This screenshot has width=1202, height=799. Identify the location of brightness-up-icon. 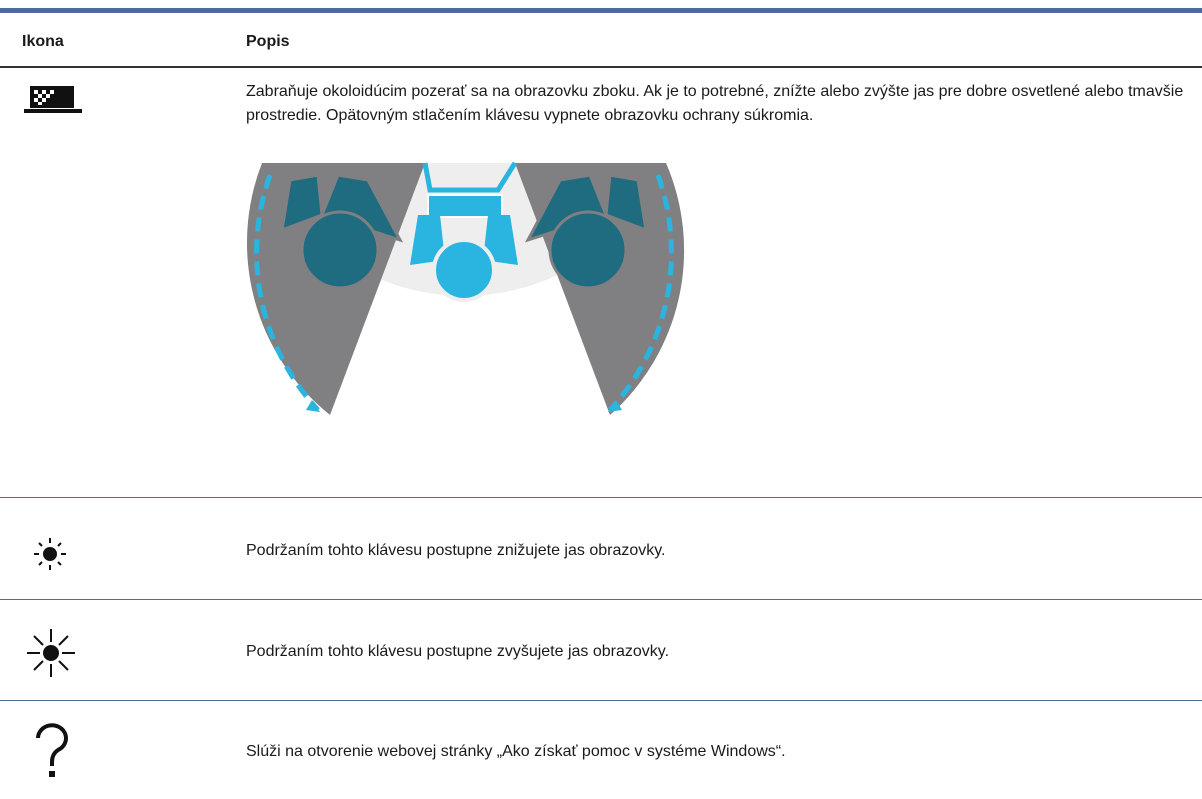
(51, 653).